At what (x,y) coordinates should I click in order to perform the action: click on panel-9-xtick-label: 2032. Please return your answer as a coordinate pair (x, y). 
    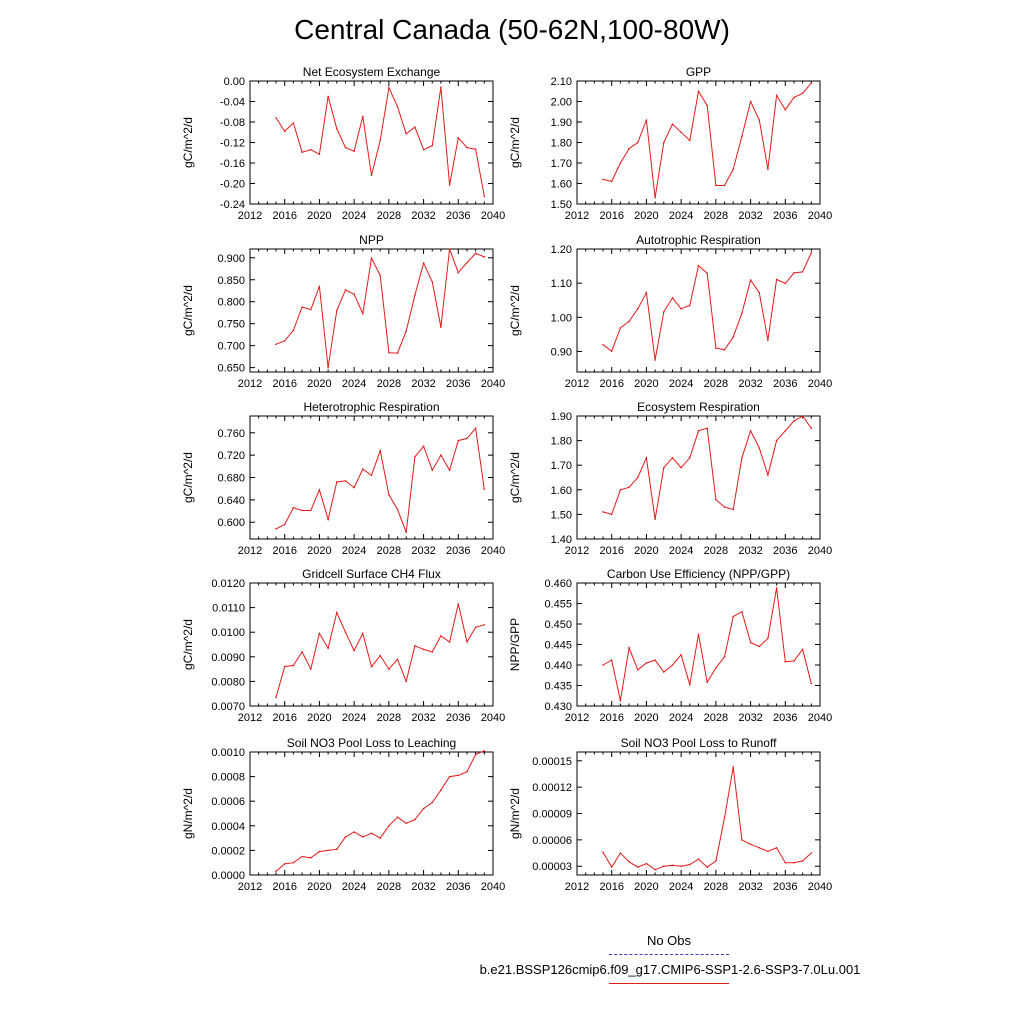
    Looking at the image, I should click on (423, 887).